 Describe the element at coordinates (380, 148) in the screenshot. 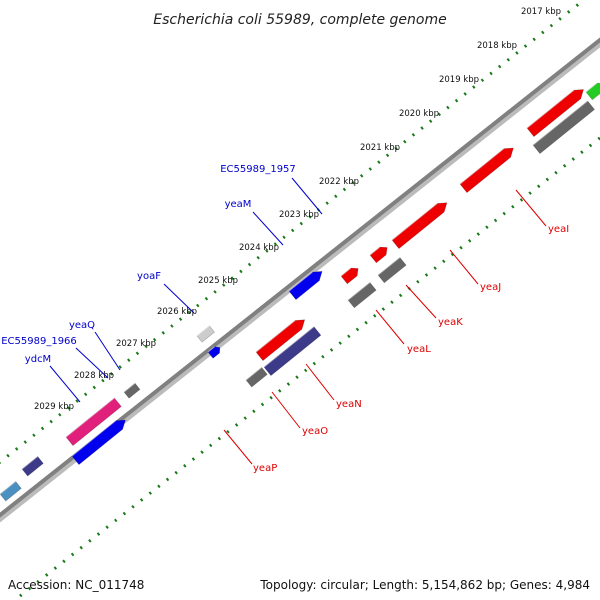

I see `scale-label: 2021 kbp` at that location.